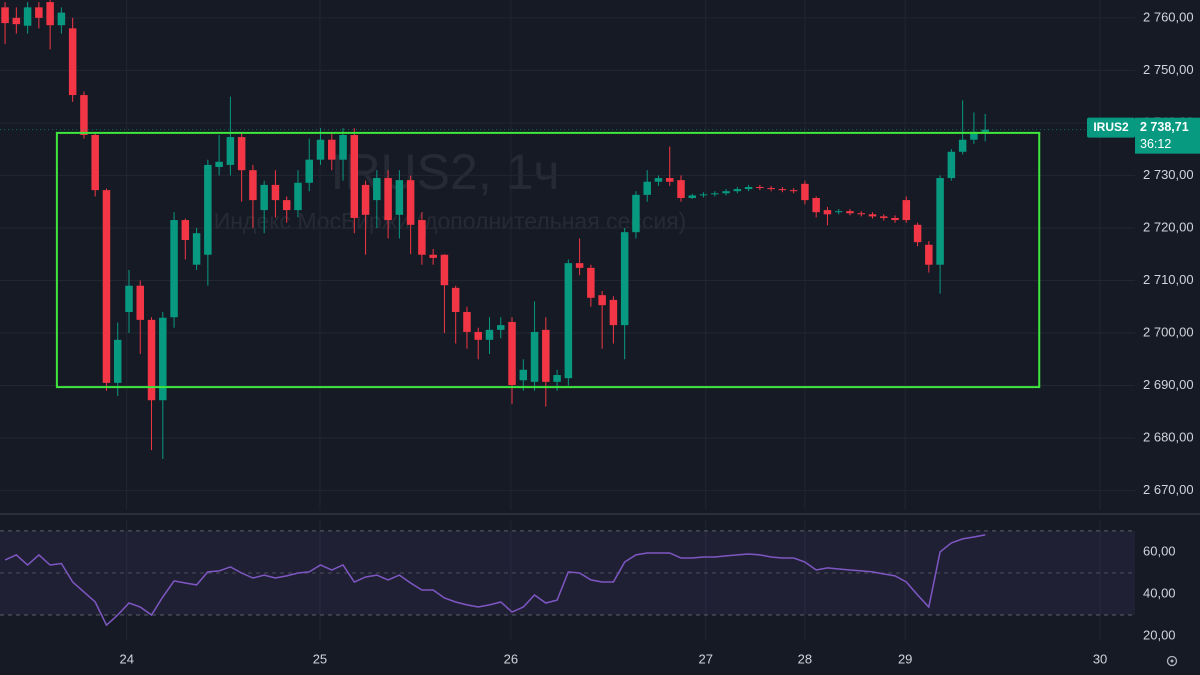 The width and height of the screenshot is (1200, 675). I want to click on x-tick-label: 25, so click(320, 658).